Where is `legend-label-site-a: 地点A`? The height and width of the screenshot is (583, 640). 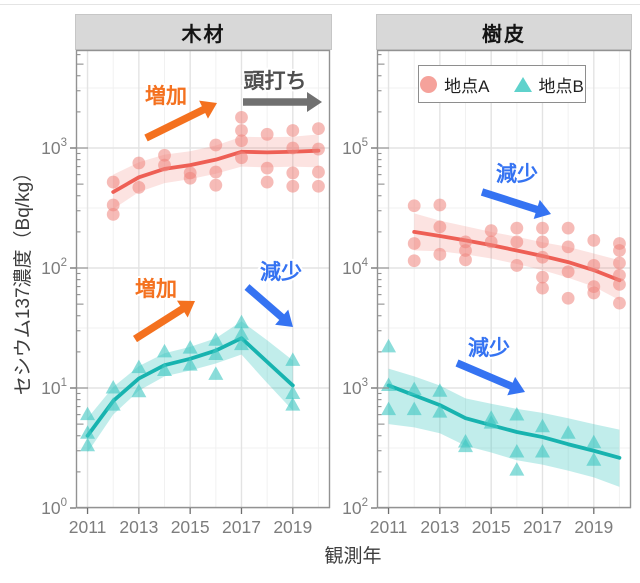
legend-label-site-a: 地点A is located at coordinates (467, 86).